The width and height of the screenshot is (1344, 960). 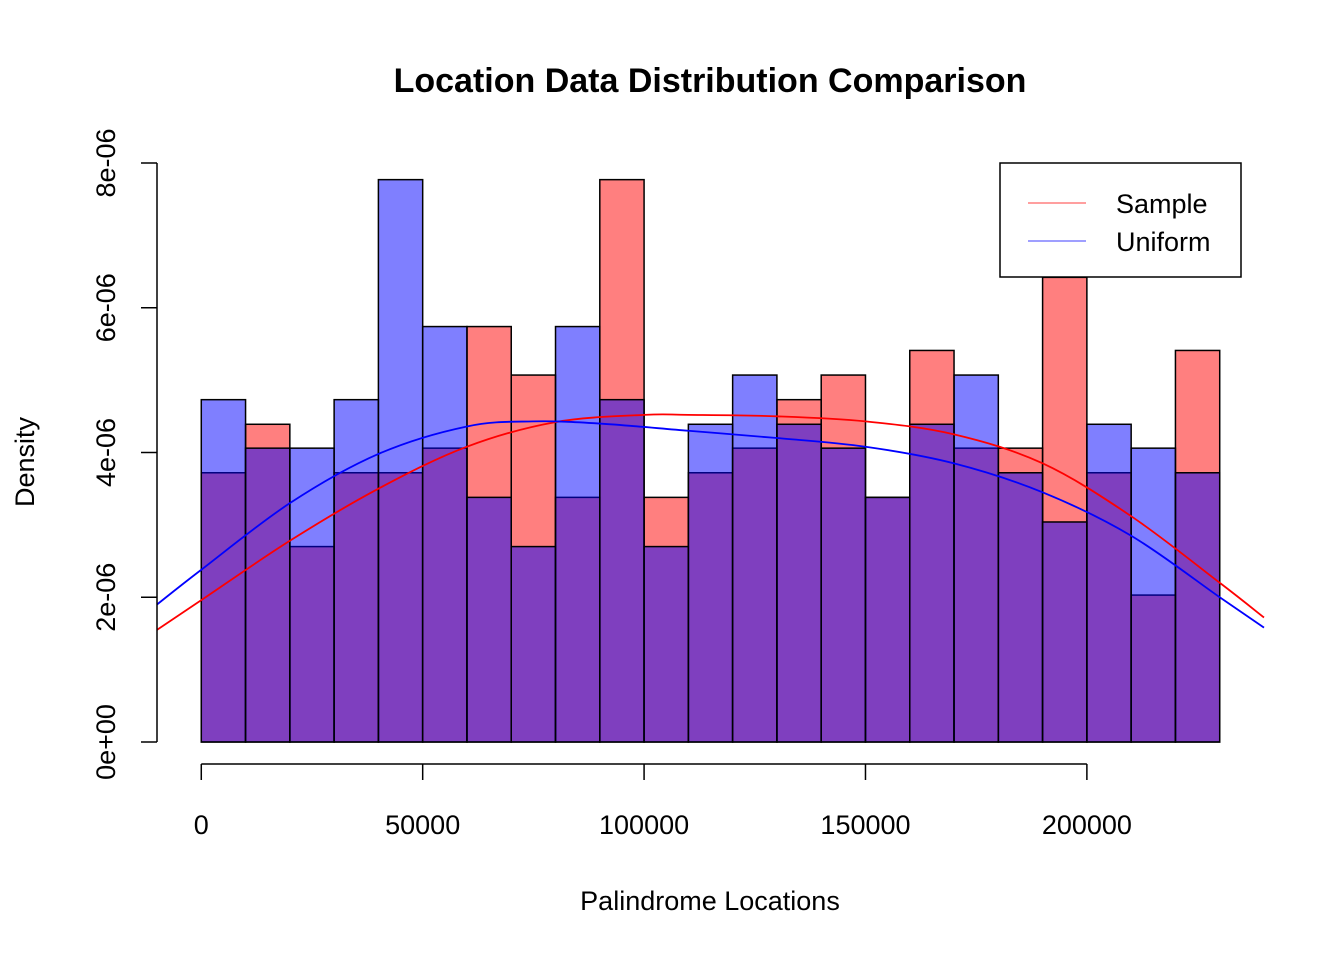 What do you see at coordinates (1087, 825) in the screenshot?
I see `x-tick-label-4: 200000` at bounding box center [1087, 825].